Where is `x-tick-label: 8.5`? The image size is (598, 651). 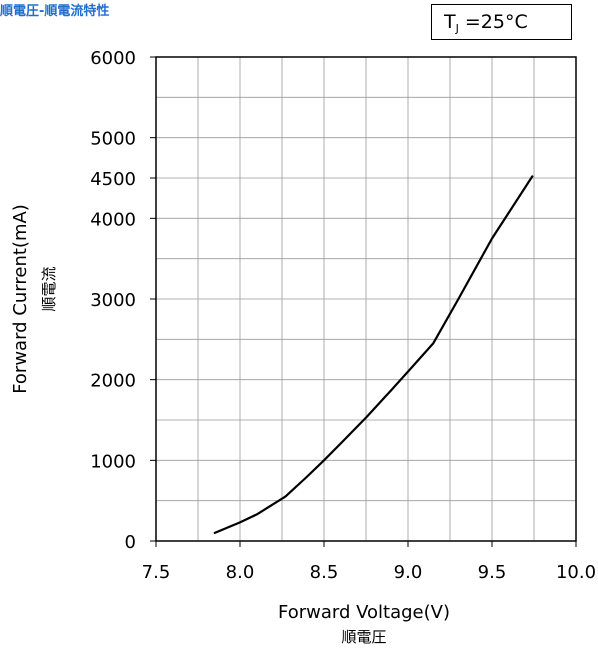
x-tick-label: 8.5 is located at coordinates (324, 572).